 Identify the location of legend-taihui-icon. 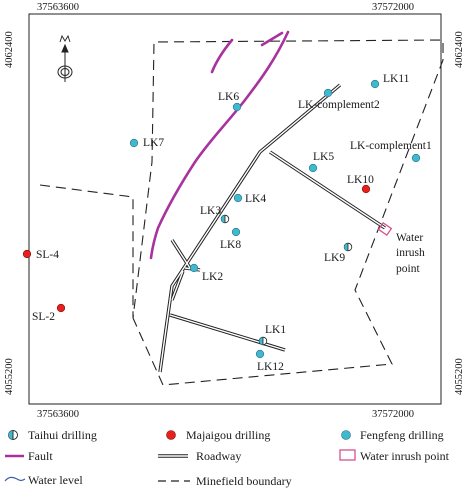
(13, 435).